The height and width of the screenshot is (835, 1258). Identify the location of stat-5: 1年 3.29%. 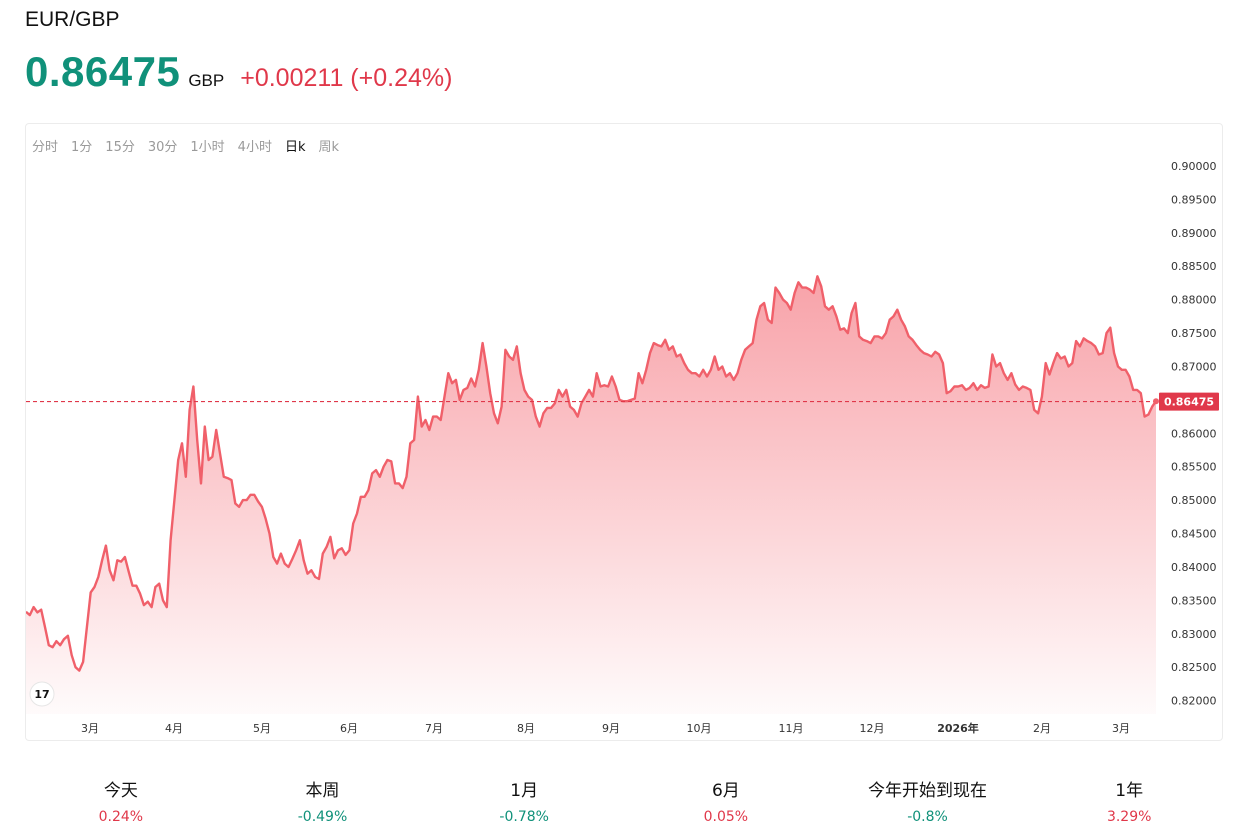
(1129, 800).